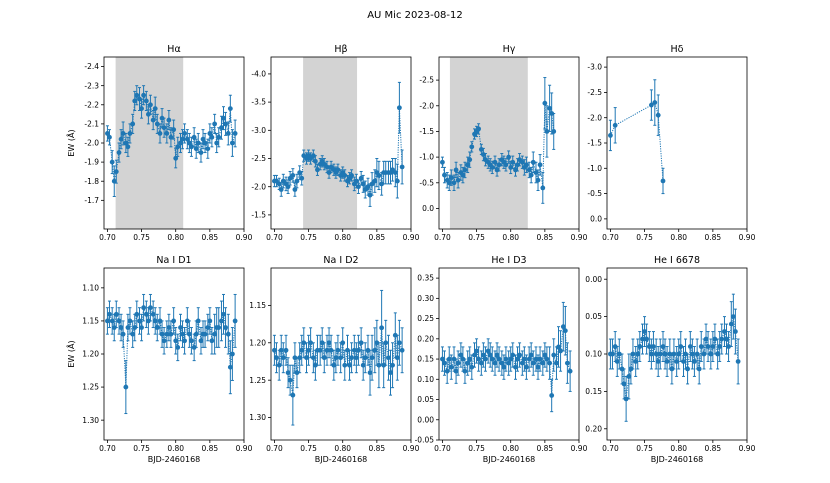 This screenshot has width=830, height=483. I want to click on y-tick-label: 1.10, so click(90, 287).